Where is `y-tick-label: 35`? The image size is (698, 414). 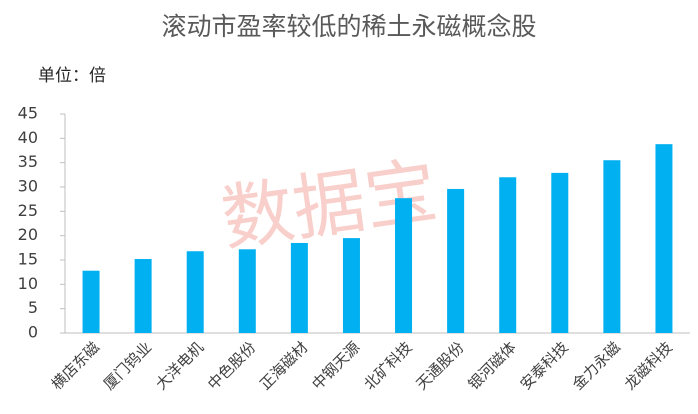
y-tick-label: 35 is located at coordinates (28, 161).